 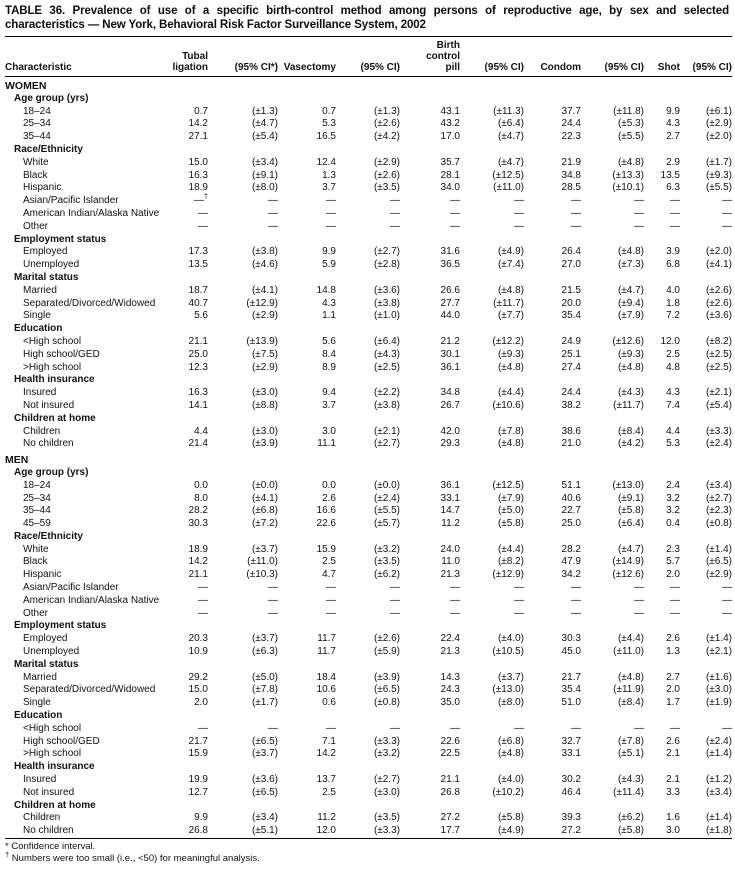 I want to click on cell-value: 4.0, so click(x=673, y=290).